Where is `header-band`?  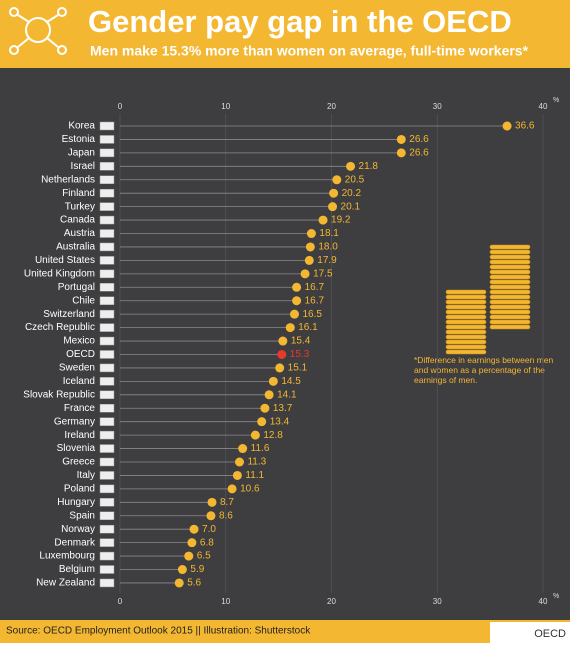 header-band is located at coordinates (285, 34).